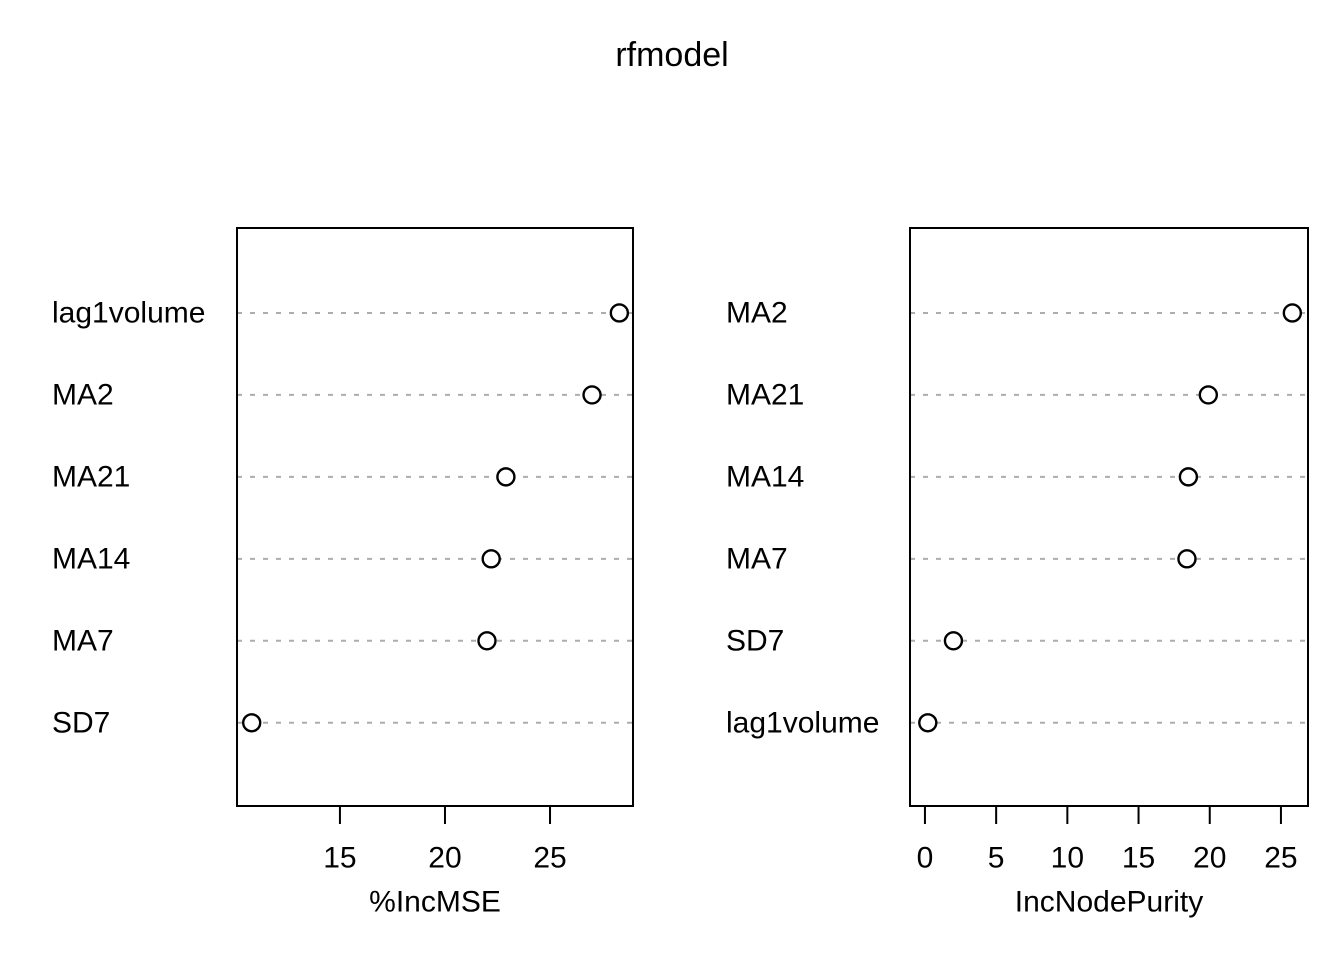  What do you see at coordinates (1067, 858) in the screenshot?
I see `x-axis-tick-label: 10` at bounding box center [1067, 858].